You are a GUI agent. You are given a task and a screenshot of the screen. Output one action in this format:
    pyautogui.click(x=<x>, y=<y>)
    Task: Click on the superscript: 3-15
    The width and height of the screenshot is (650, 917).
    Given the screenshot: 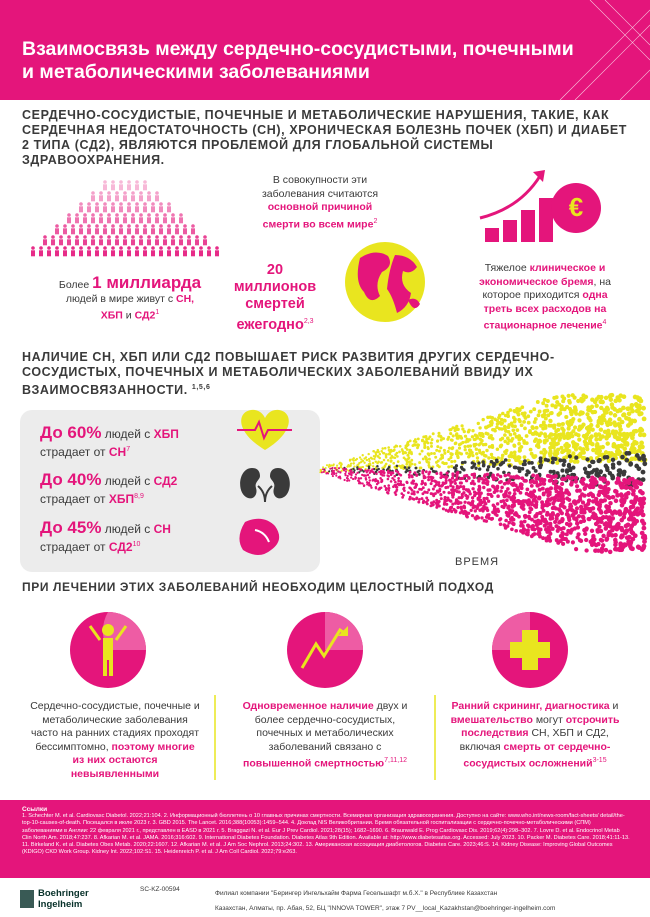 What is the action you would take?
    pyautogui.click(x=599, y=760)
    